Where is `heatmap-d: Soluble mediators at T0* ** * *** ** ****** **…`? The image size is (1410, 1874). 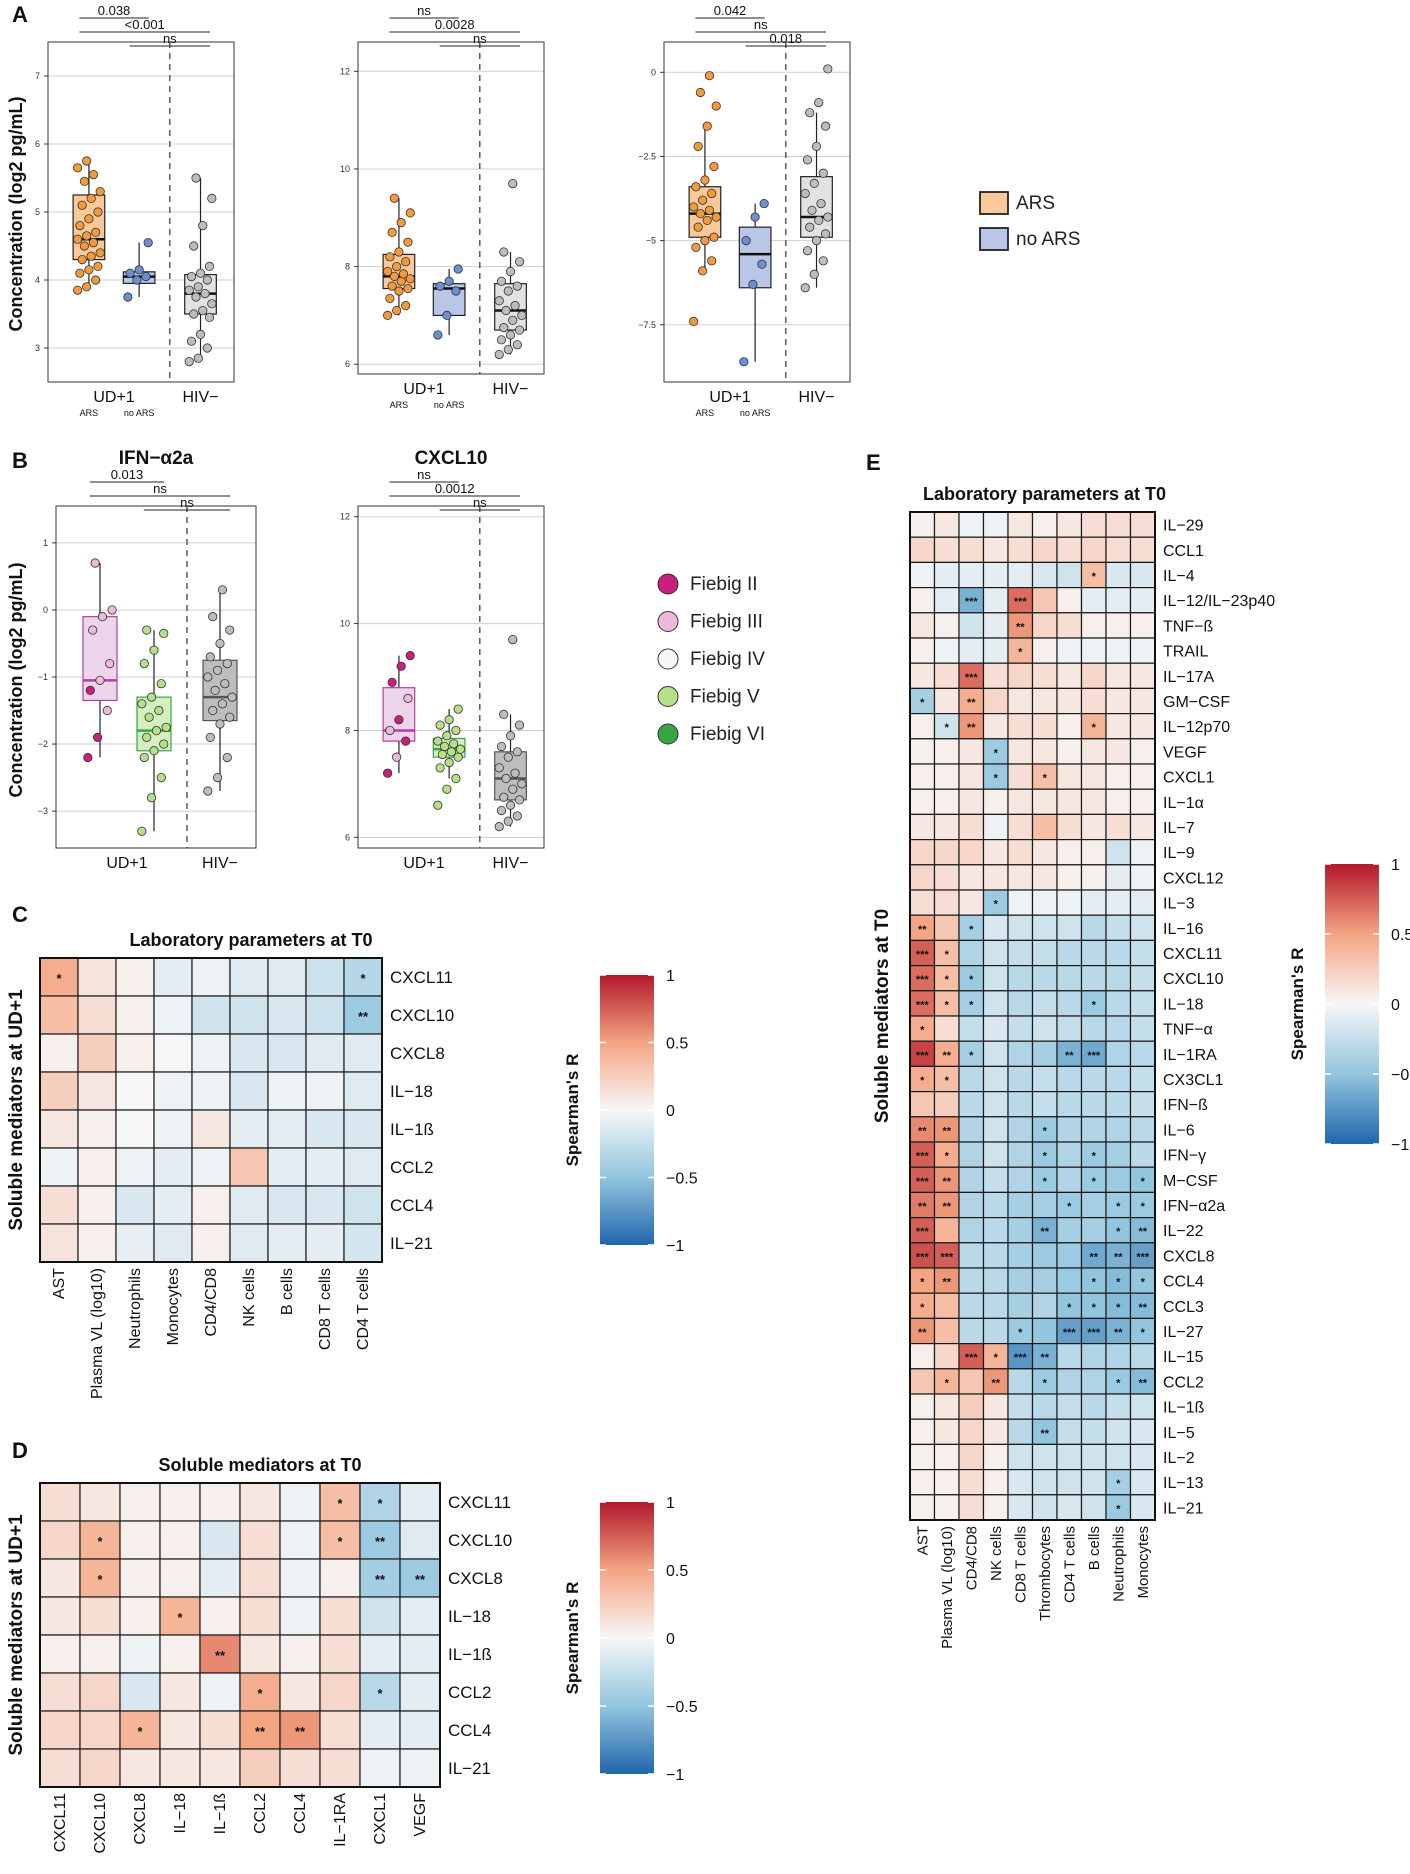
heatmap-d: Soluble mediators at T0* ** * *** ** ****** **… is located at coordinates (352, 1654).